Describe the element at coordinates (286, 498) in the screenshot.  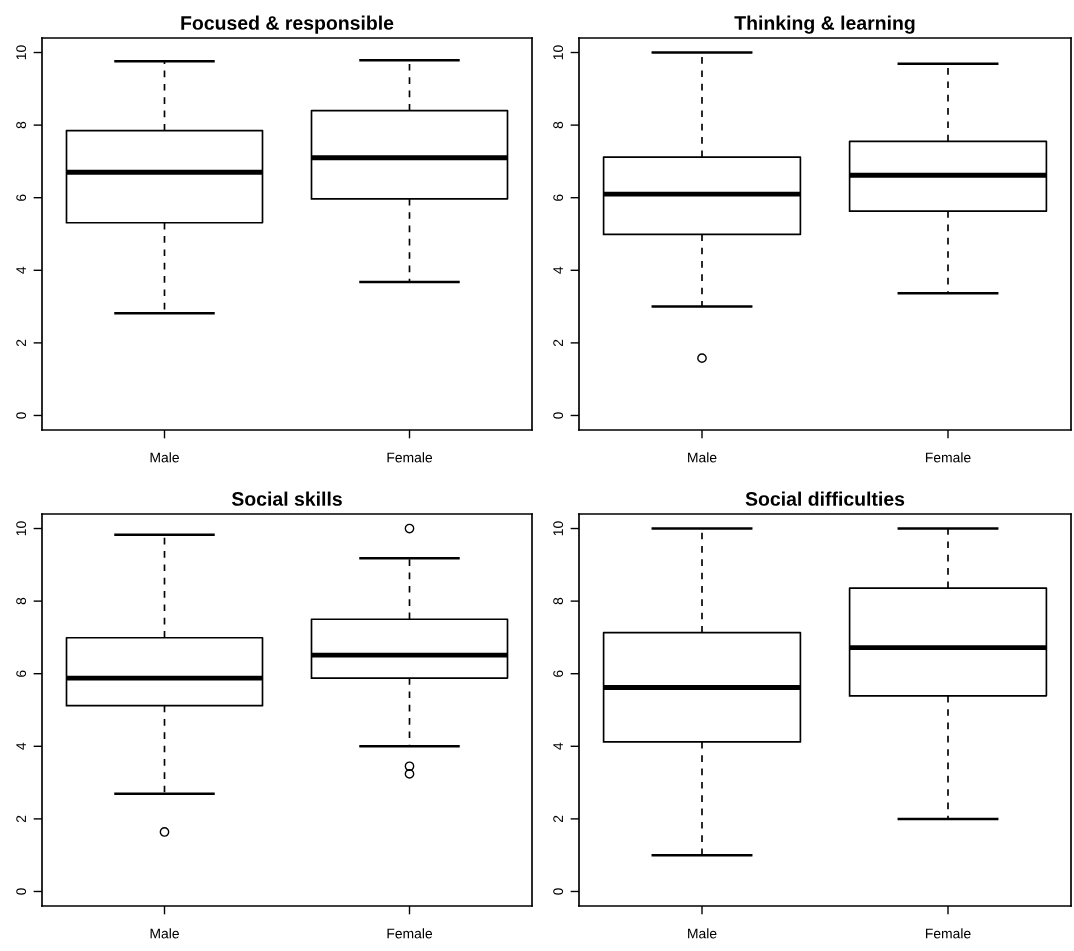
I see `chart-title: Social skills` at that location.